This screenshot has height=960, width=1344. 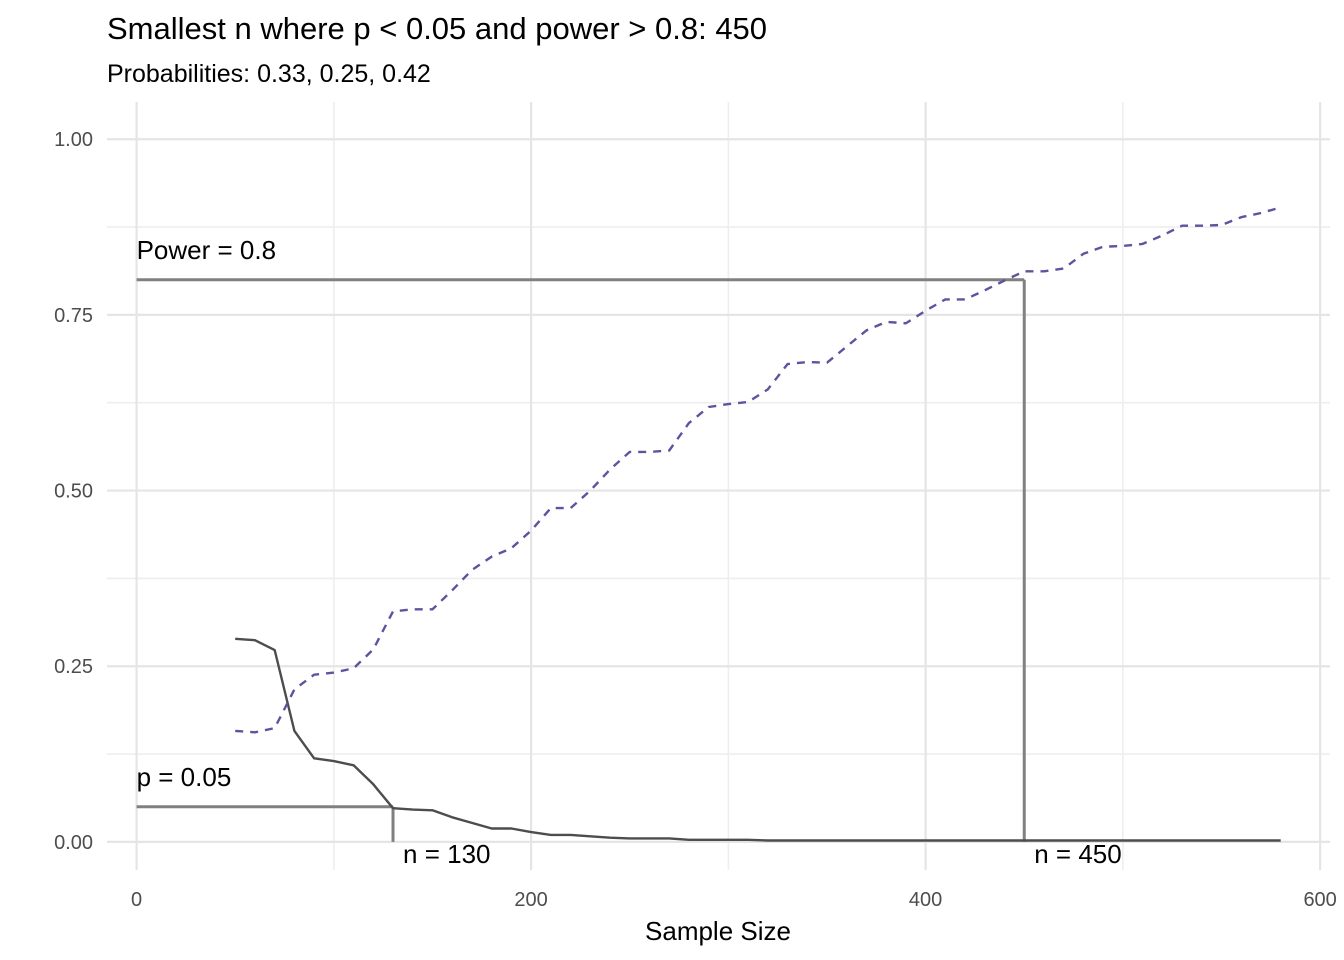 I want to click on y-tick-label: 0.25, so click(x=73, y=667).